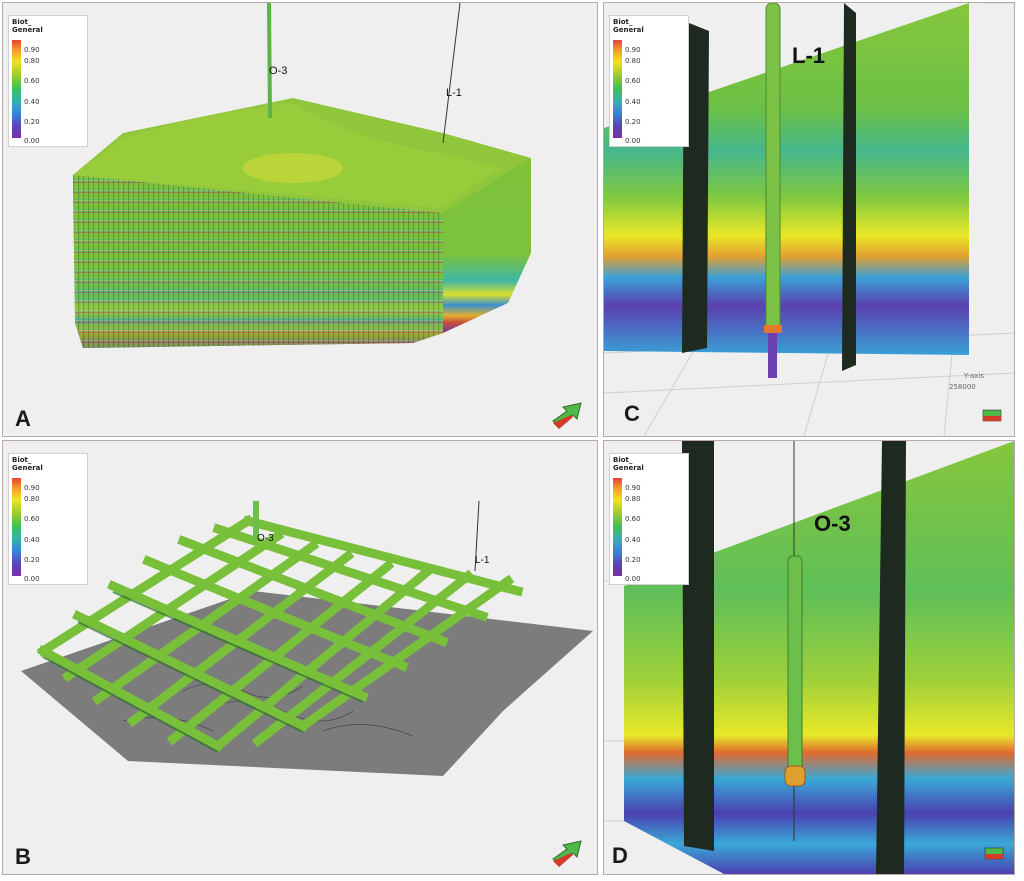 The height and width of the screenshot is (881, 1024). What do you see at coordinates (974, 376) in the screenshot?
I see `axis-label: Y-axis` at bounding box center [974, 376].